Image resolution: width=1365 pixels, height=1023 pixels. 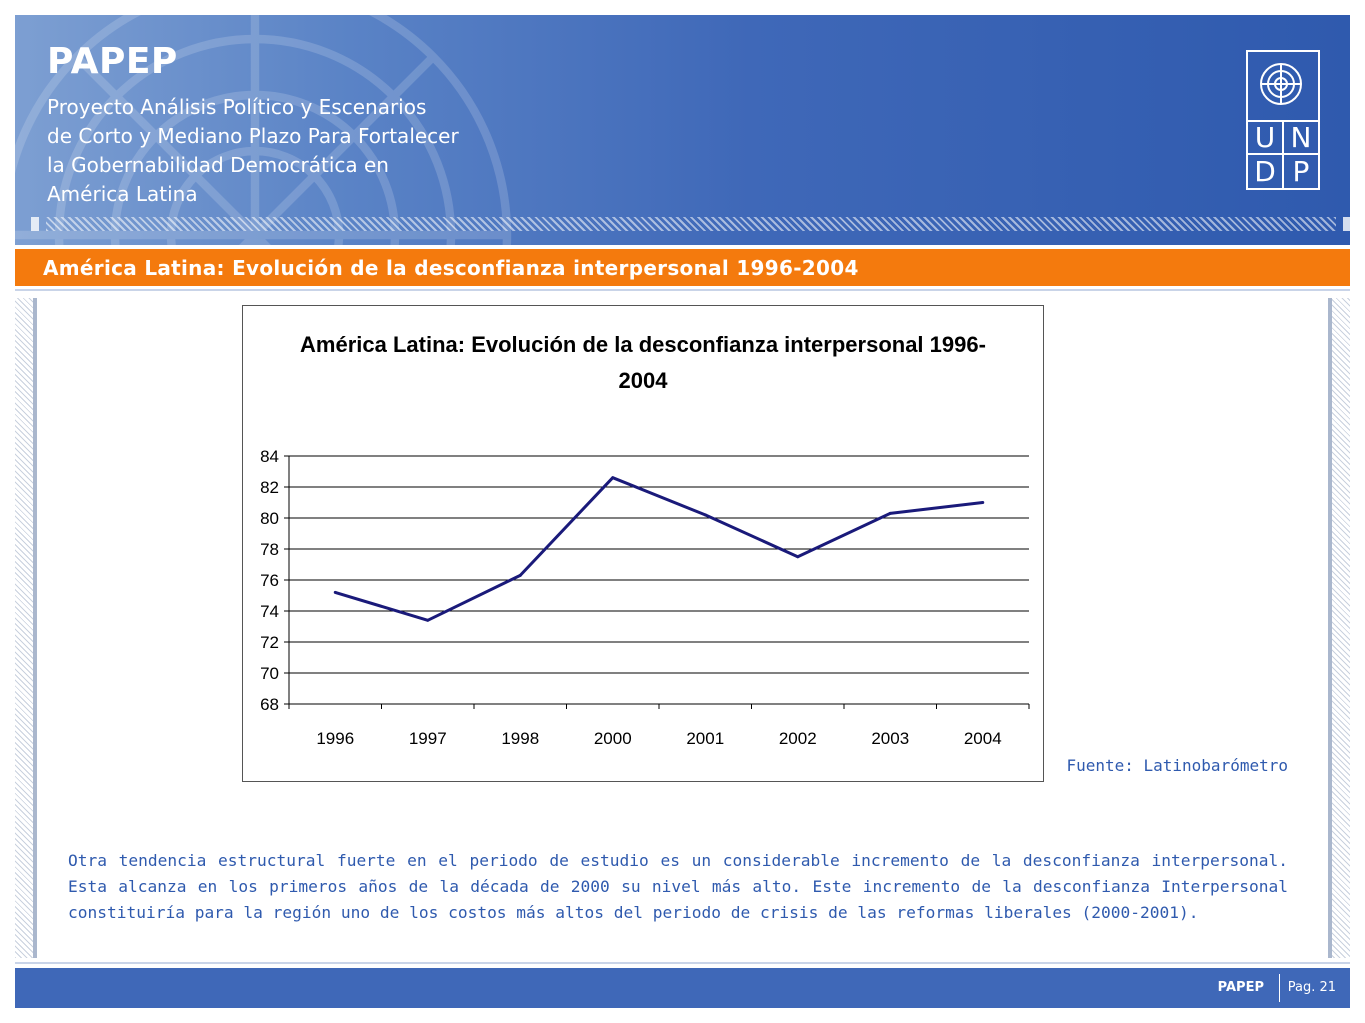 I want to click on un-emblem-watermark-icon, so click(x=263, y=130).